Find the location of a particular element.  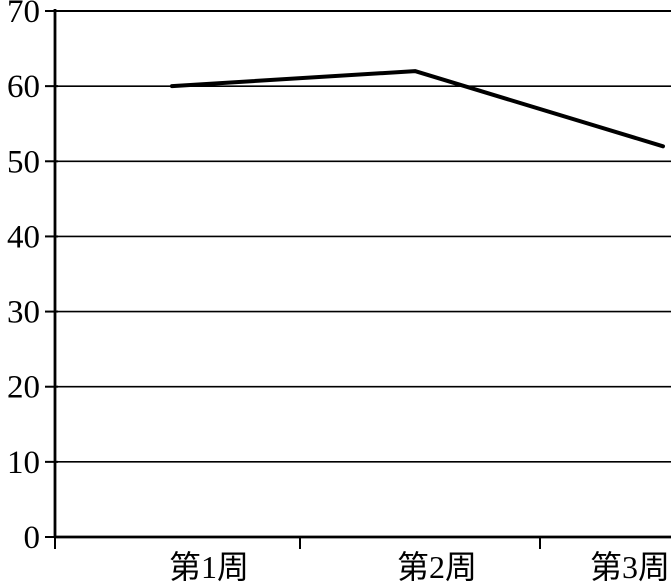

y-tick-label: 70 is located at coordinates (23, 15).